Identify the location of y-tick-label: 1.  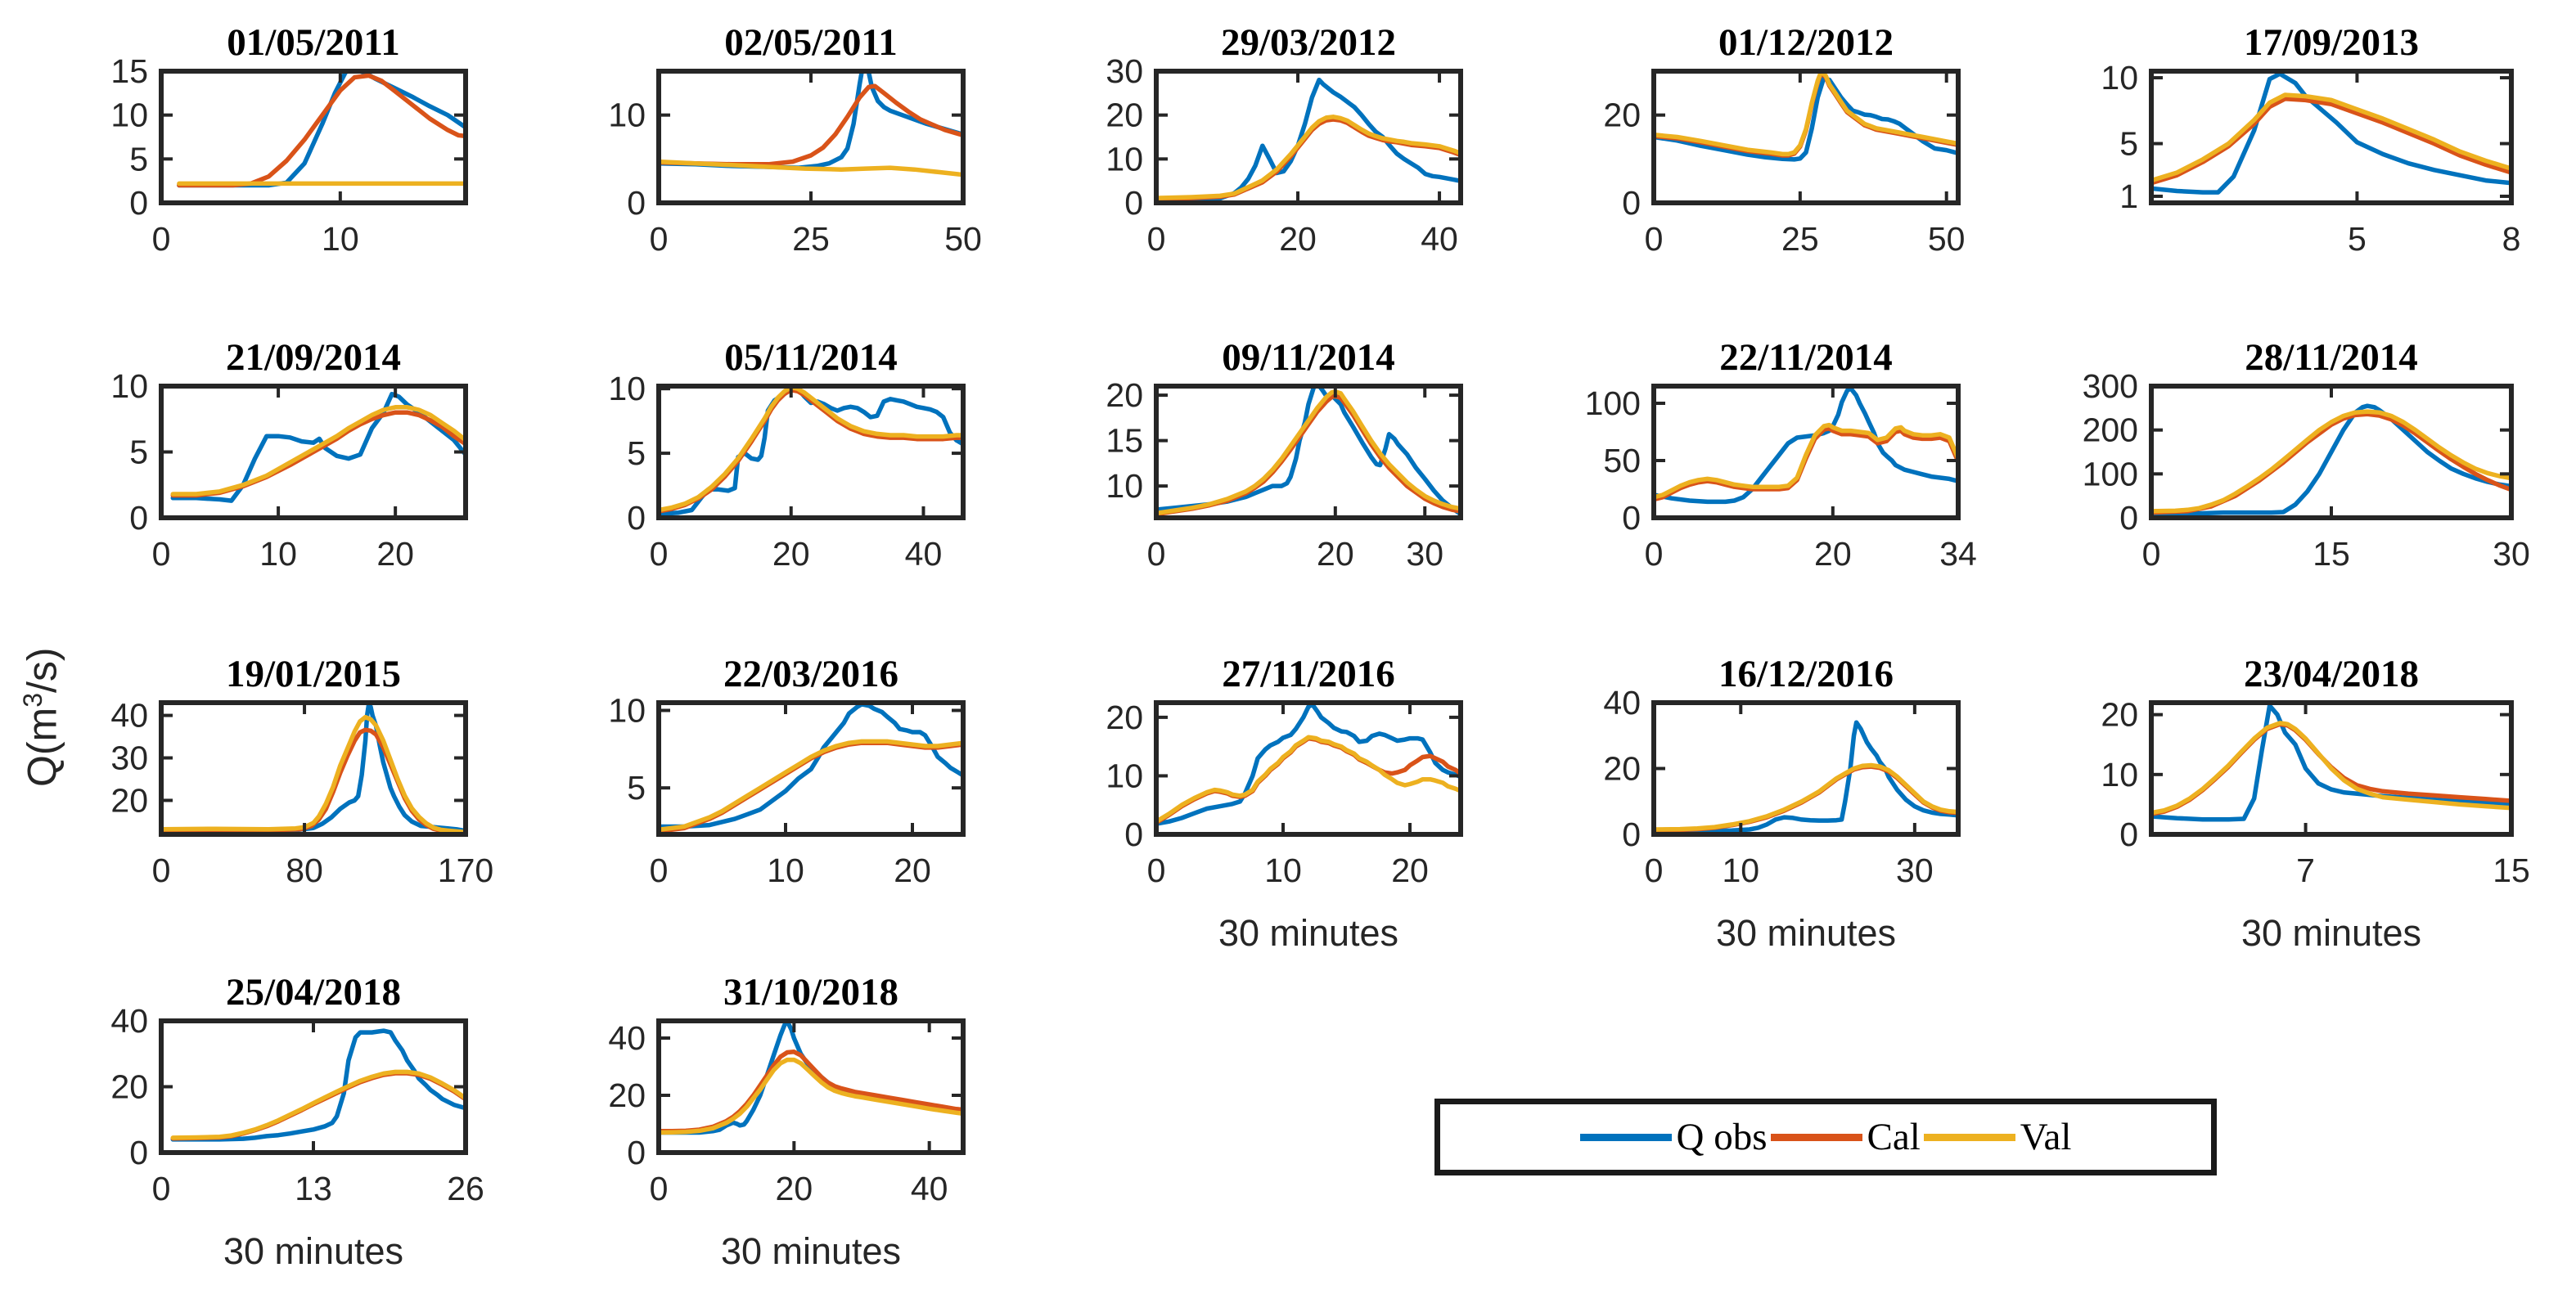
(2128, 196).